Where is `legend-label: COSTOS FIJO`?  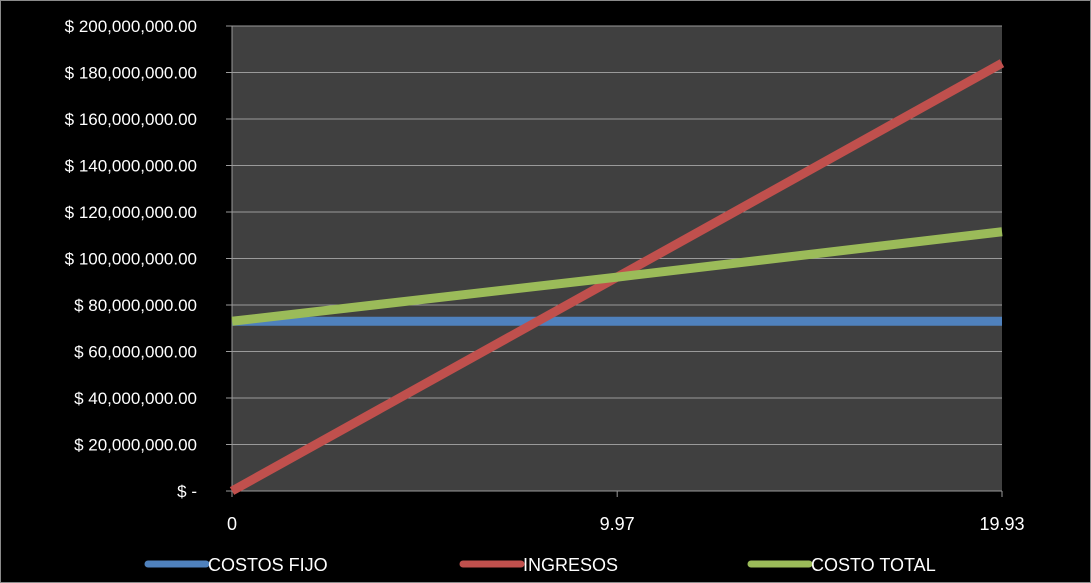
legend-label: COSTOS FIJO is located at coordinates (268, 565).